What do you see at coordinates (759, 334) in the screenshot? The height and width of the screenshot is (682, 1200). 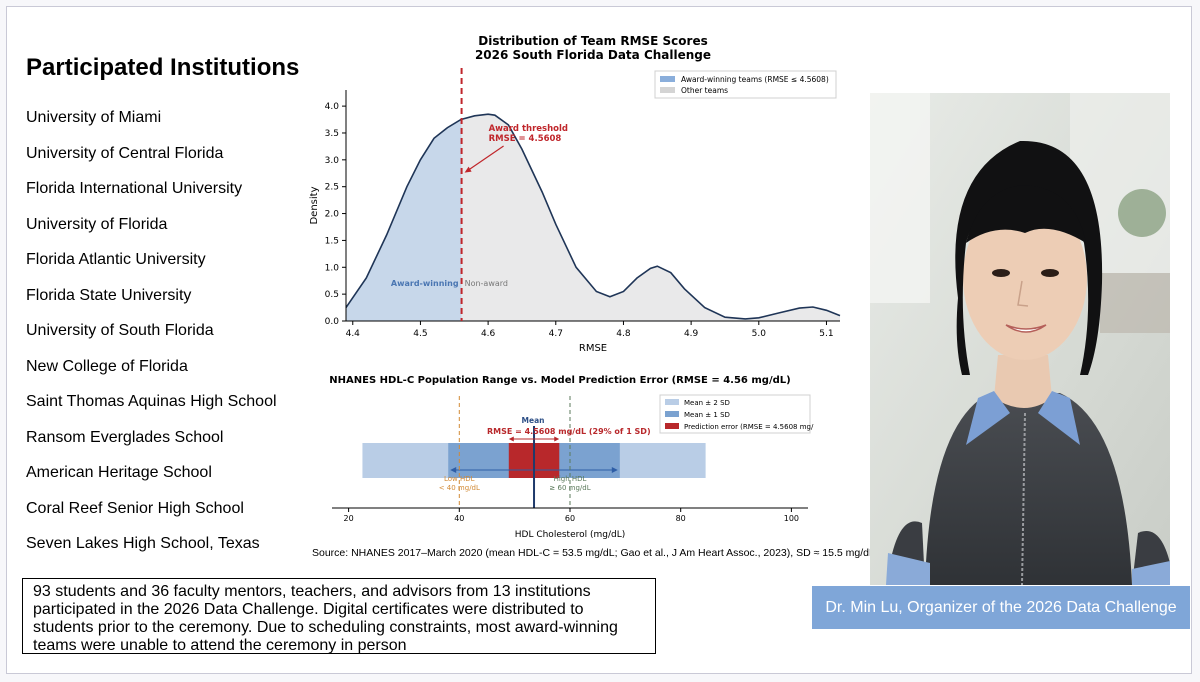 I see `x-tick-label: 5.0` at bounding box center [759, 334].